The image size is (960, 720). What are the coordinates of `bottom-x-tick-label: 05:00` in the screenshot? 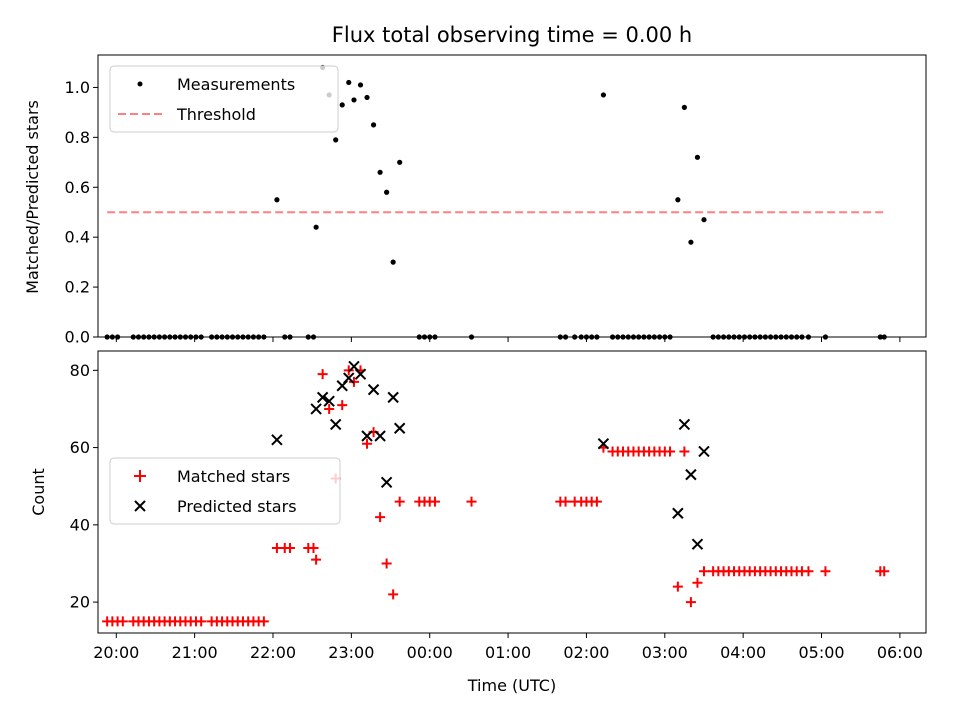 It's located at (821, 652).